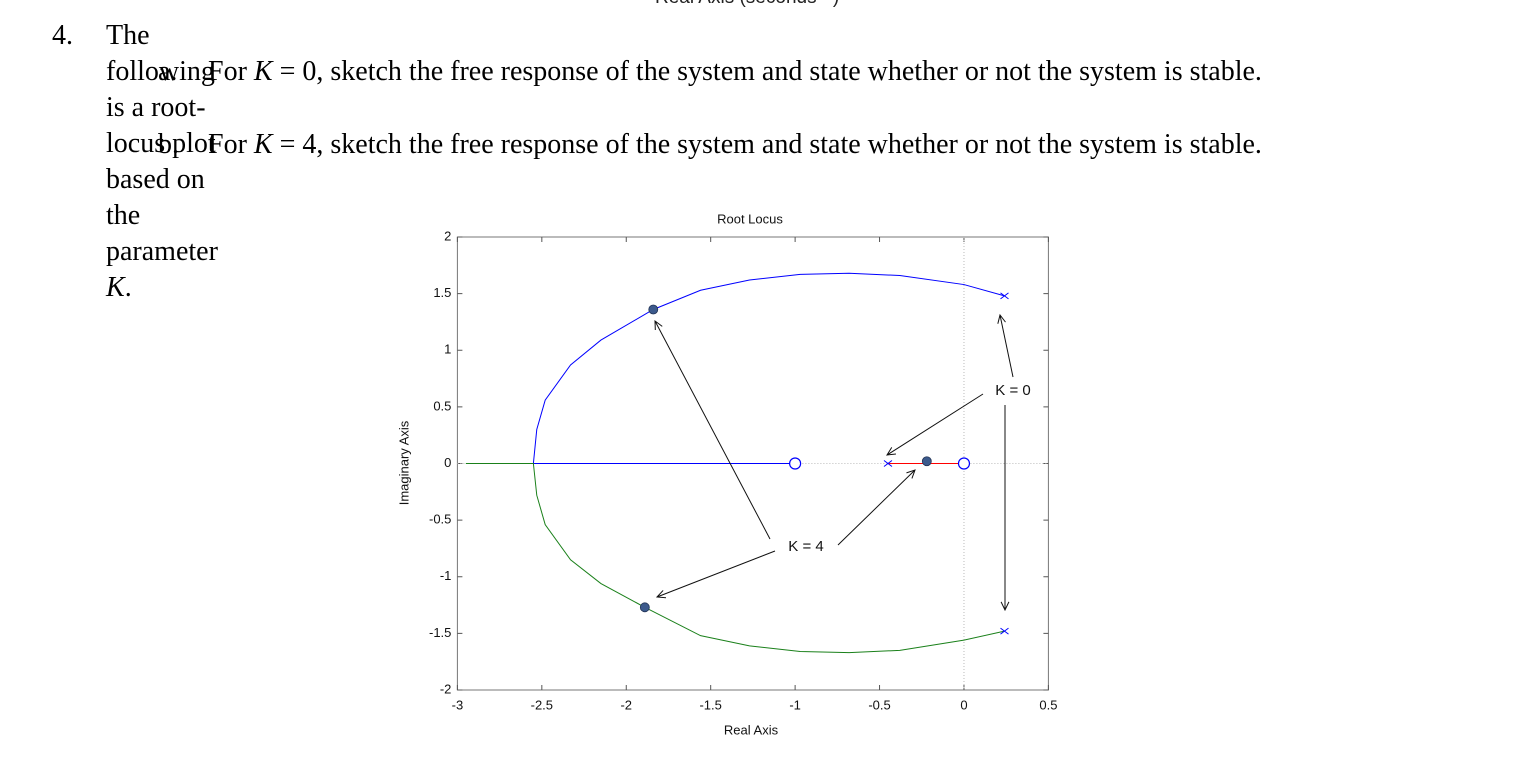  What do you see at coordinates (440, 519) in the screenshot?
I see `y-tick-label: -0.5` at bounding box center [440, 519].